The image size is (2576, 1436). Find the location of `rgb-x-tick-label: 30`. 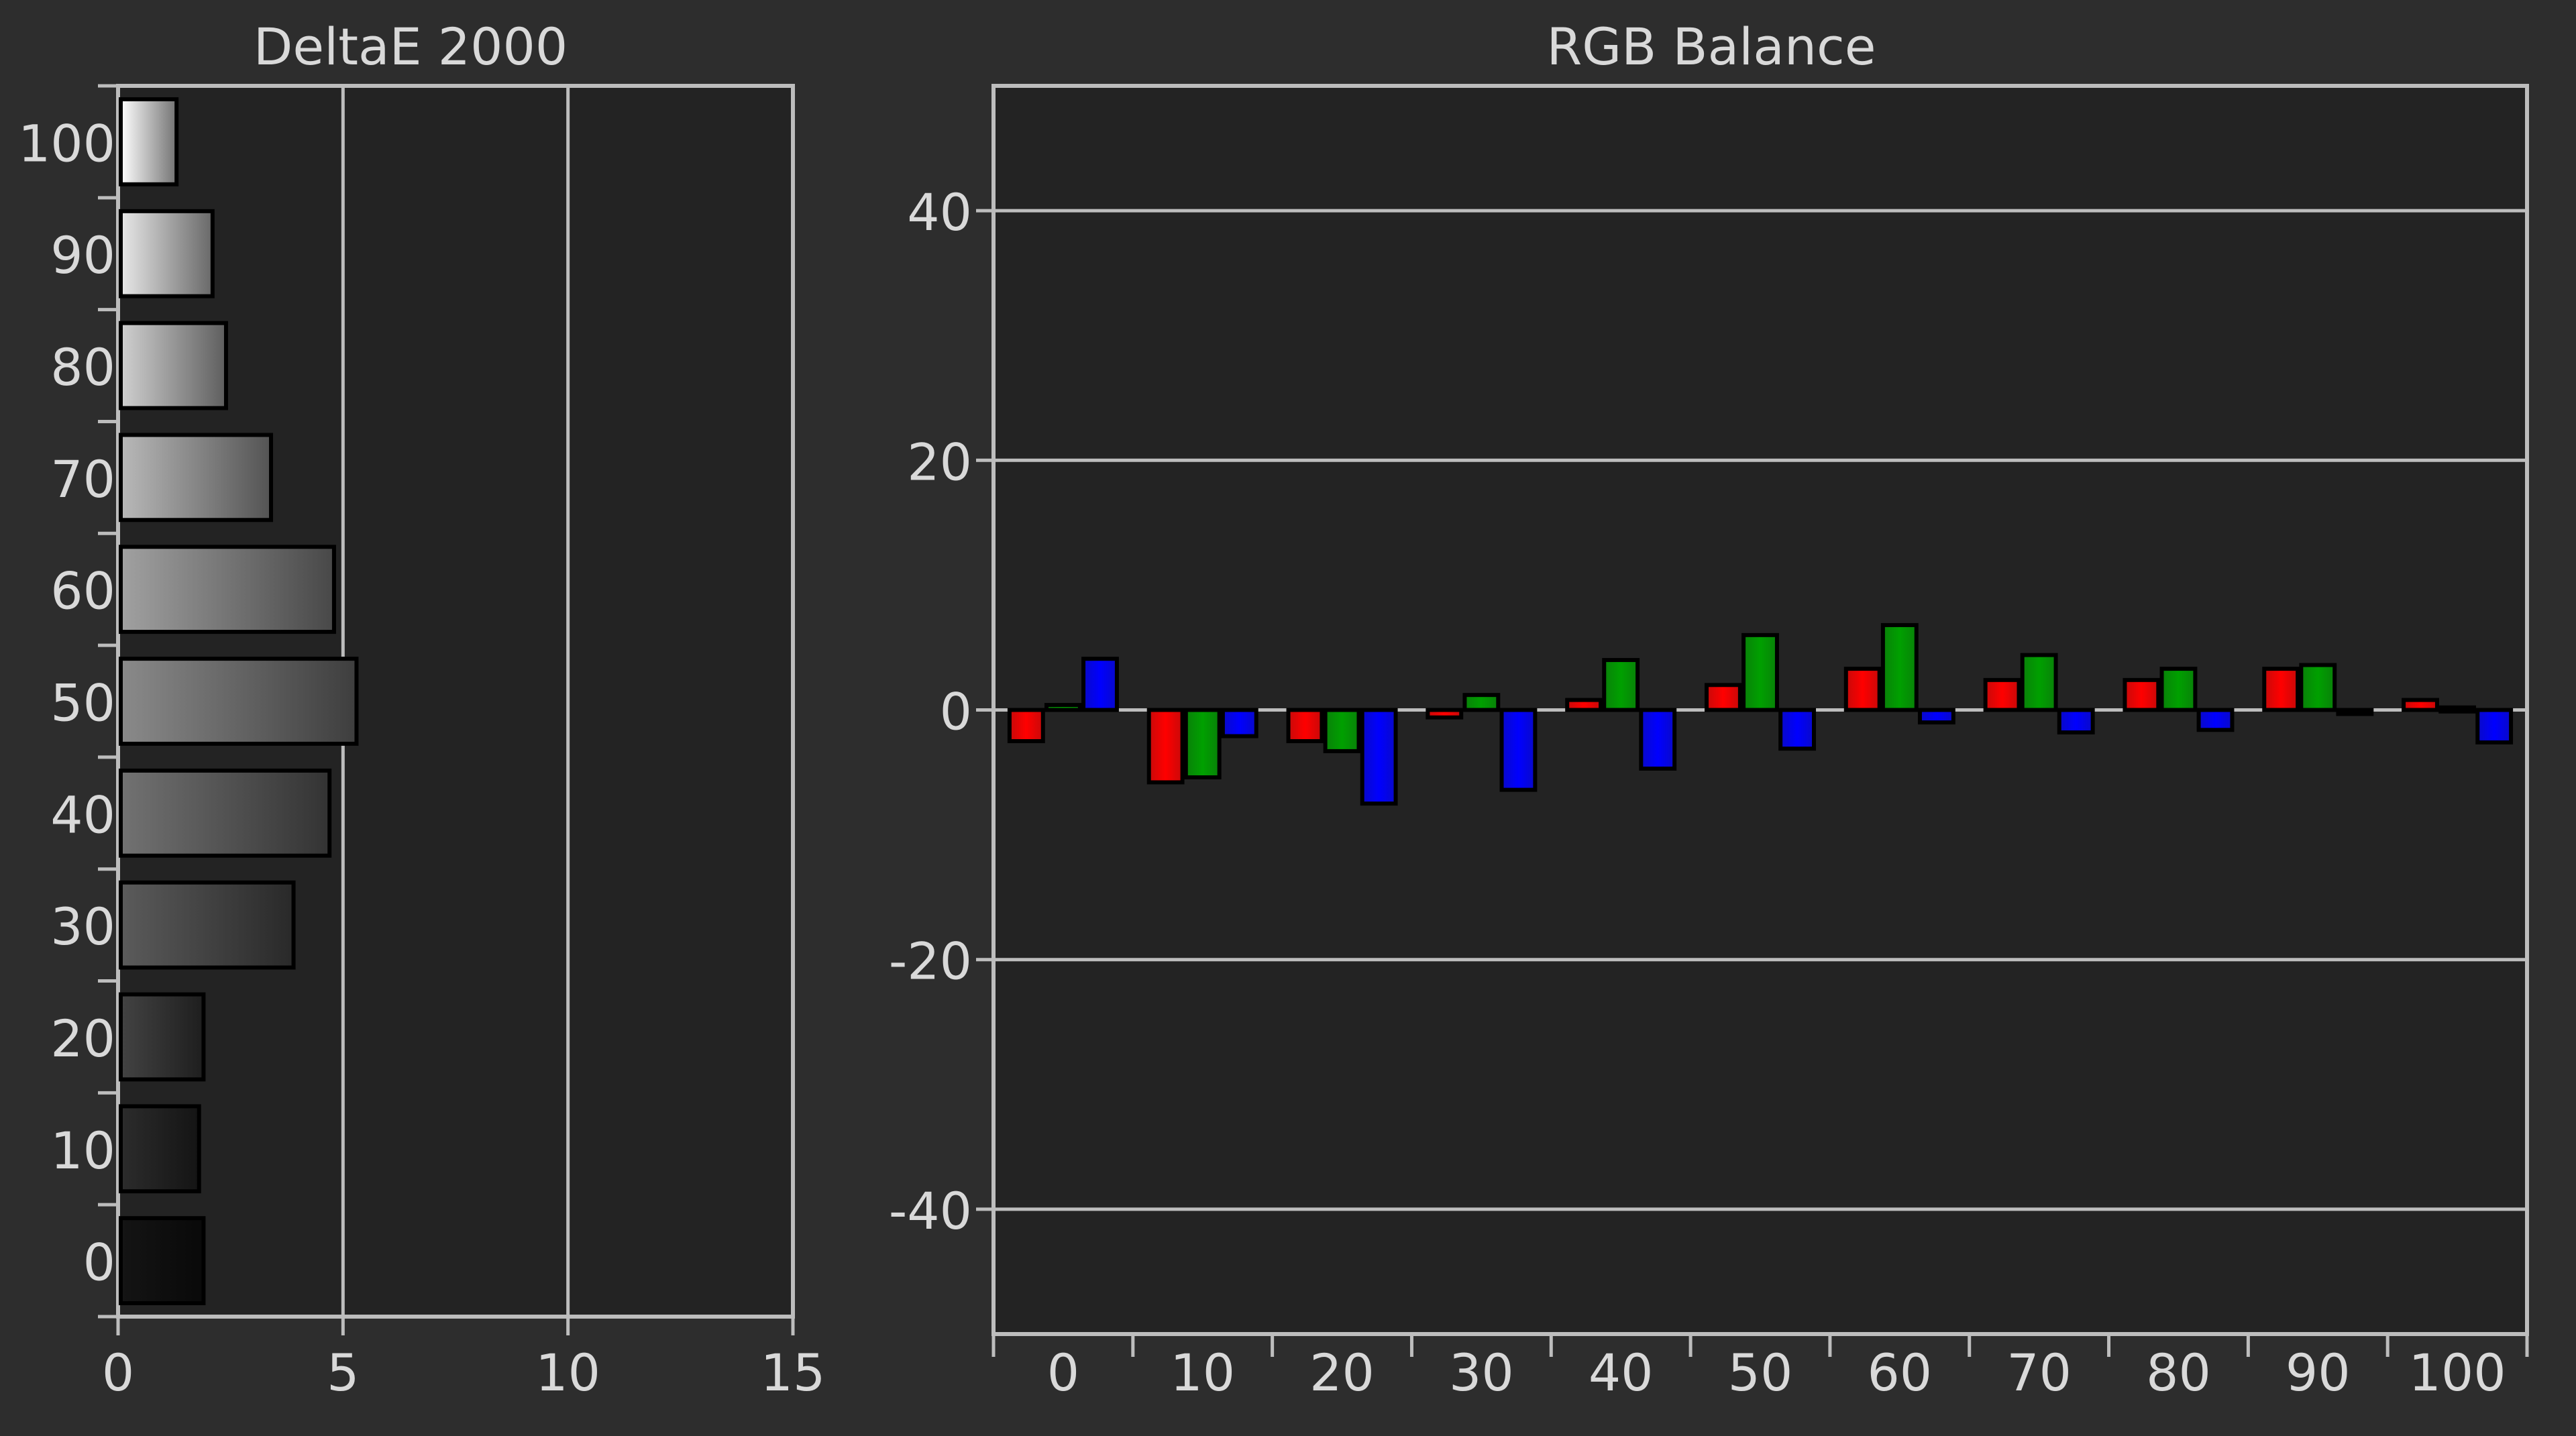

rgb-x-tick-label: 30 is located at coordinates (1481, 1372).